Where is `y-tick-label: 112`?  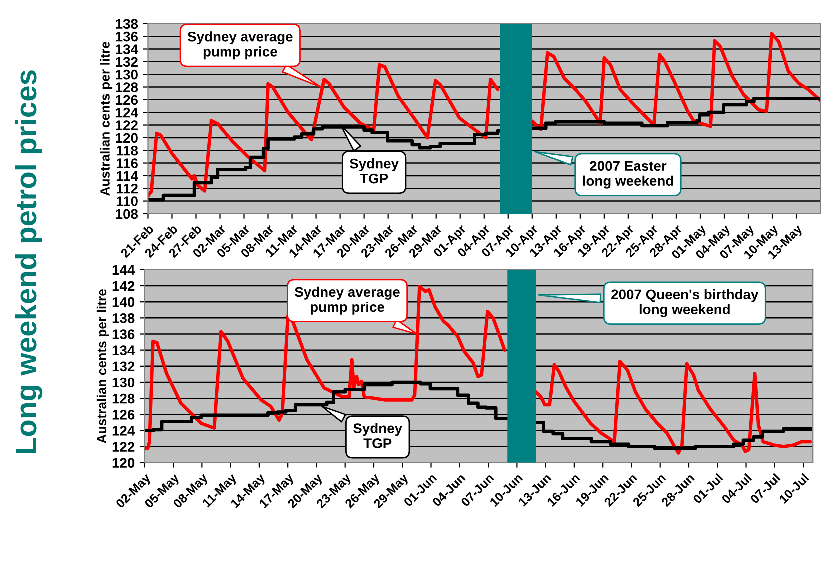 y-tick-label: 112 is located at coordinates (127, 189).